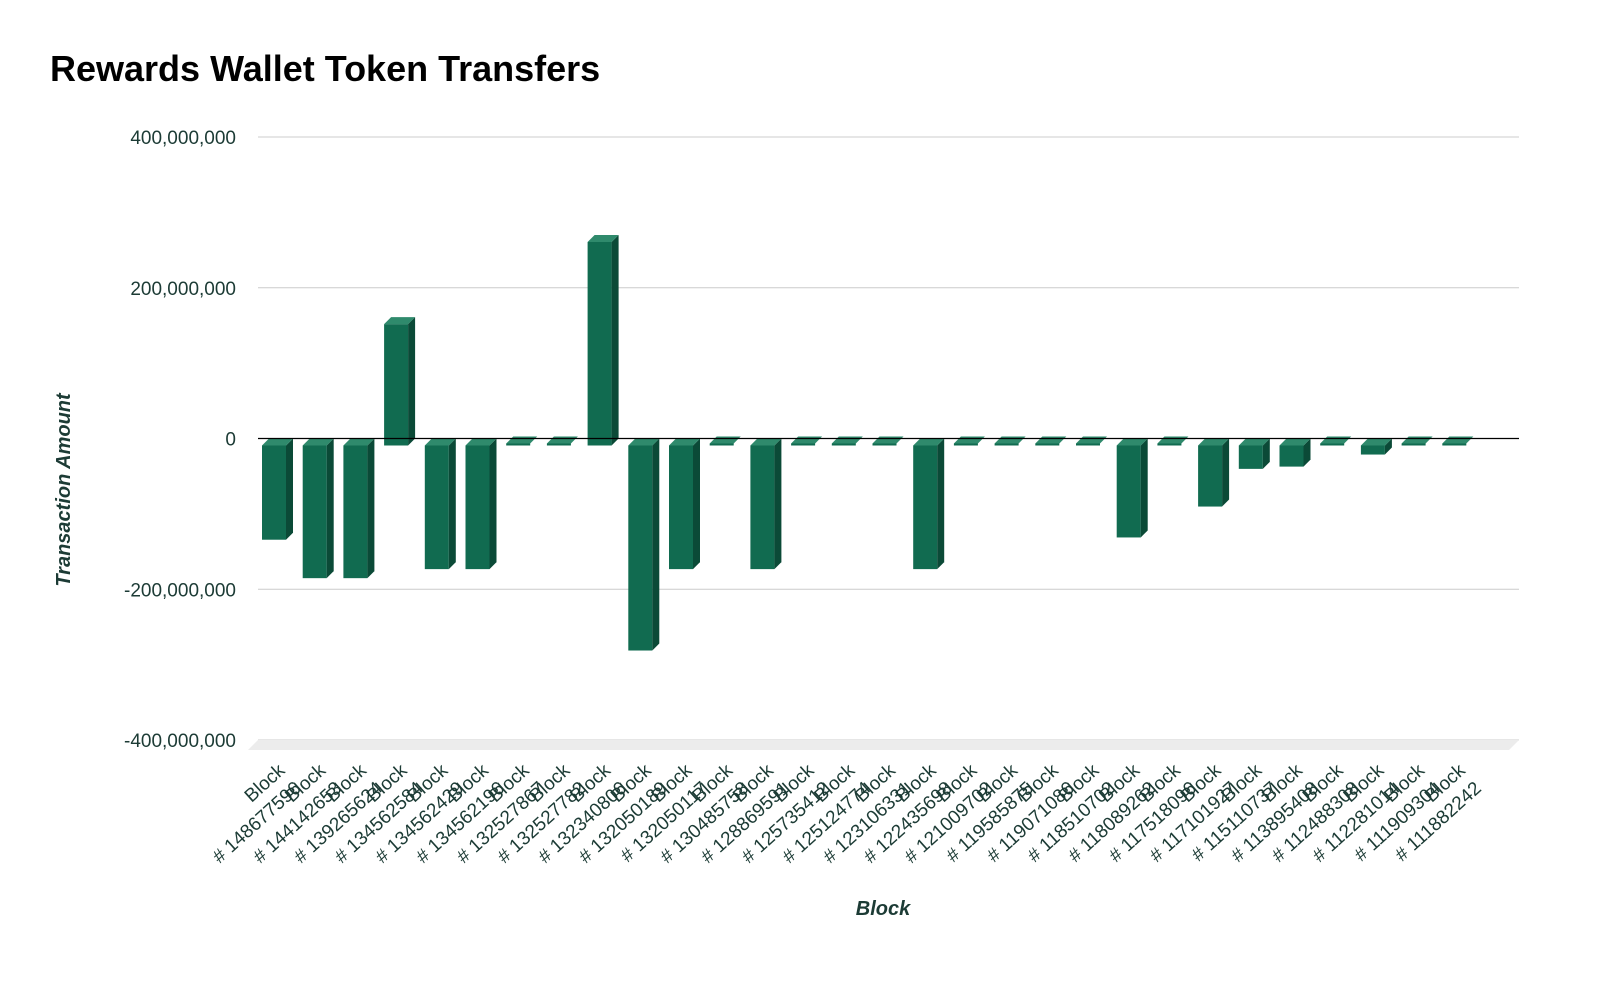  What do you see at coordinates (883, 745) in the screenshot?
I see `chart-floor` at bounding box center [883, 745].